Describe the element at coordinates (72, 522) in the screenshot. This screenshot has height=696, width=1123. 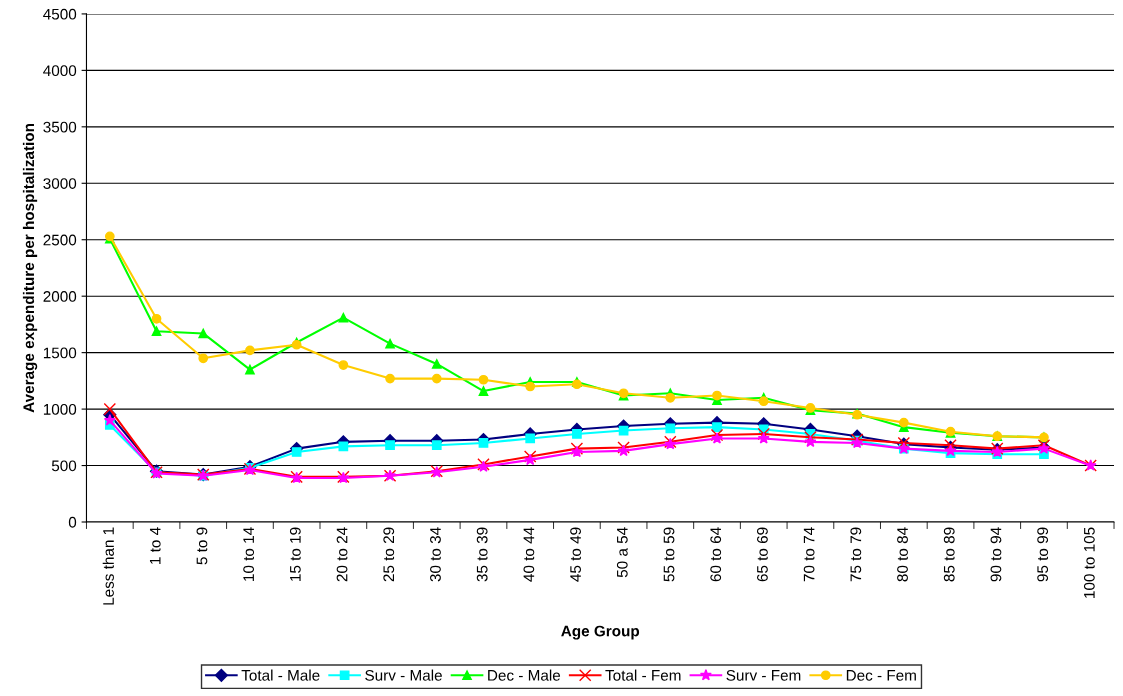
I see `y-tick-label: 0` at that location.